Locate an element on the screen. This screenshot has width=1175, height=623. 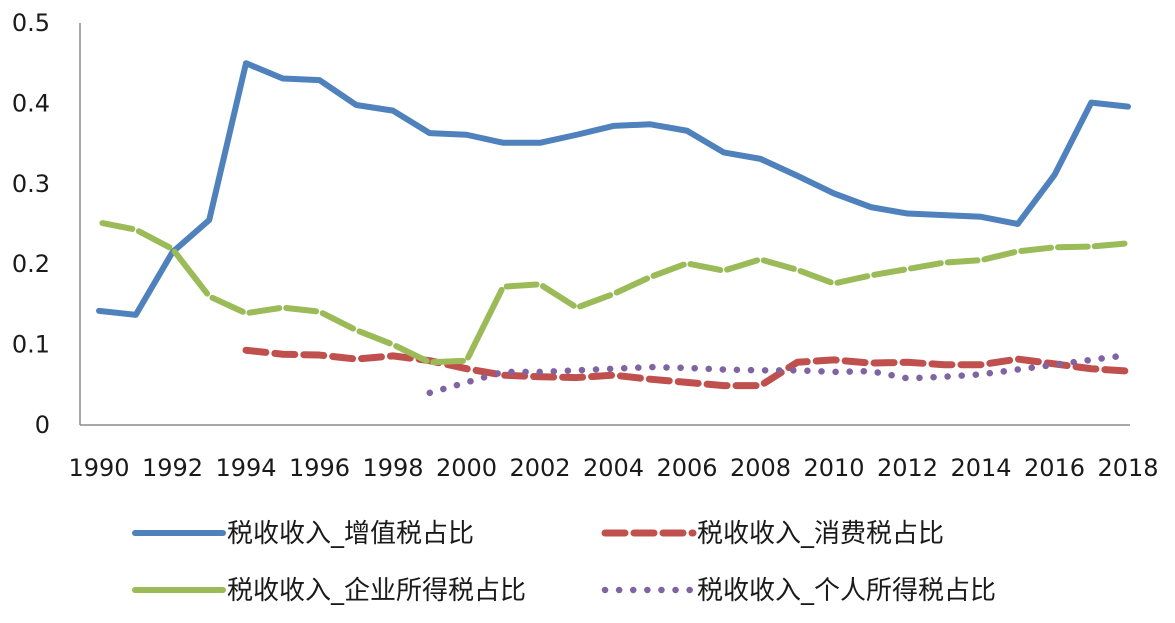
x-tick-label: 1998 is located at coordinates (392, 468).